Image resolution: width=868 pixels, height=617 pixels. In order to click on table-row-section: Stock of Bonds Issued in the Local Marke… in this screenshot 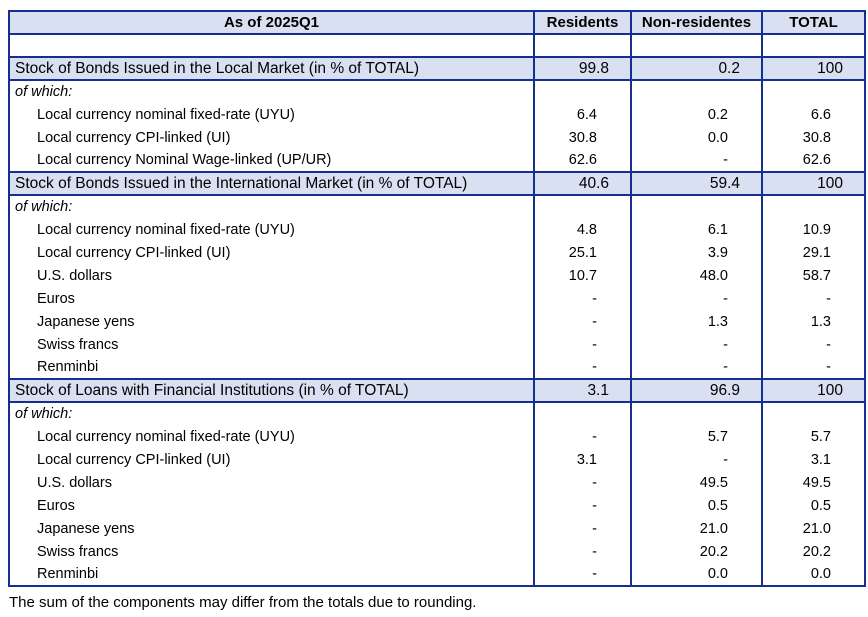, I will do `click(437, 68)`.